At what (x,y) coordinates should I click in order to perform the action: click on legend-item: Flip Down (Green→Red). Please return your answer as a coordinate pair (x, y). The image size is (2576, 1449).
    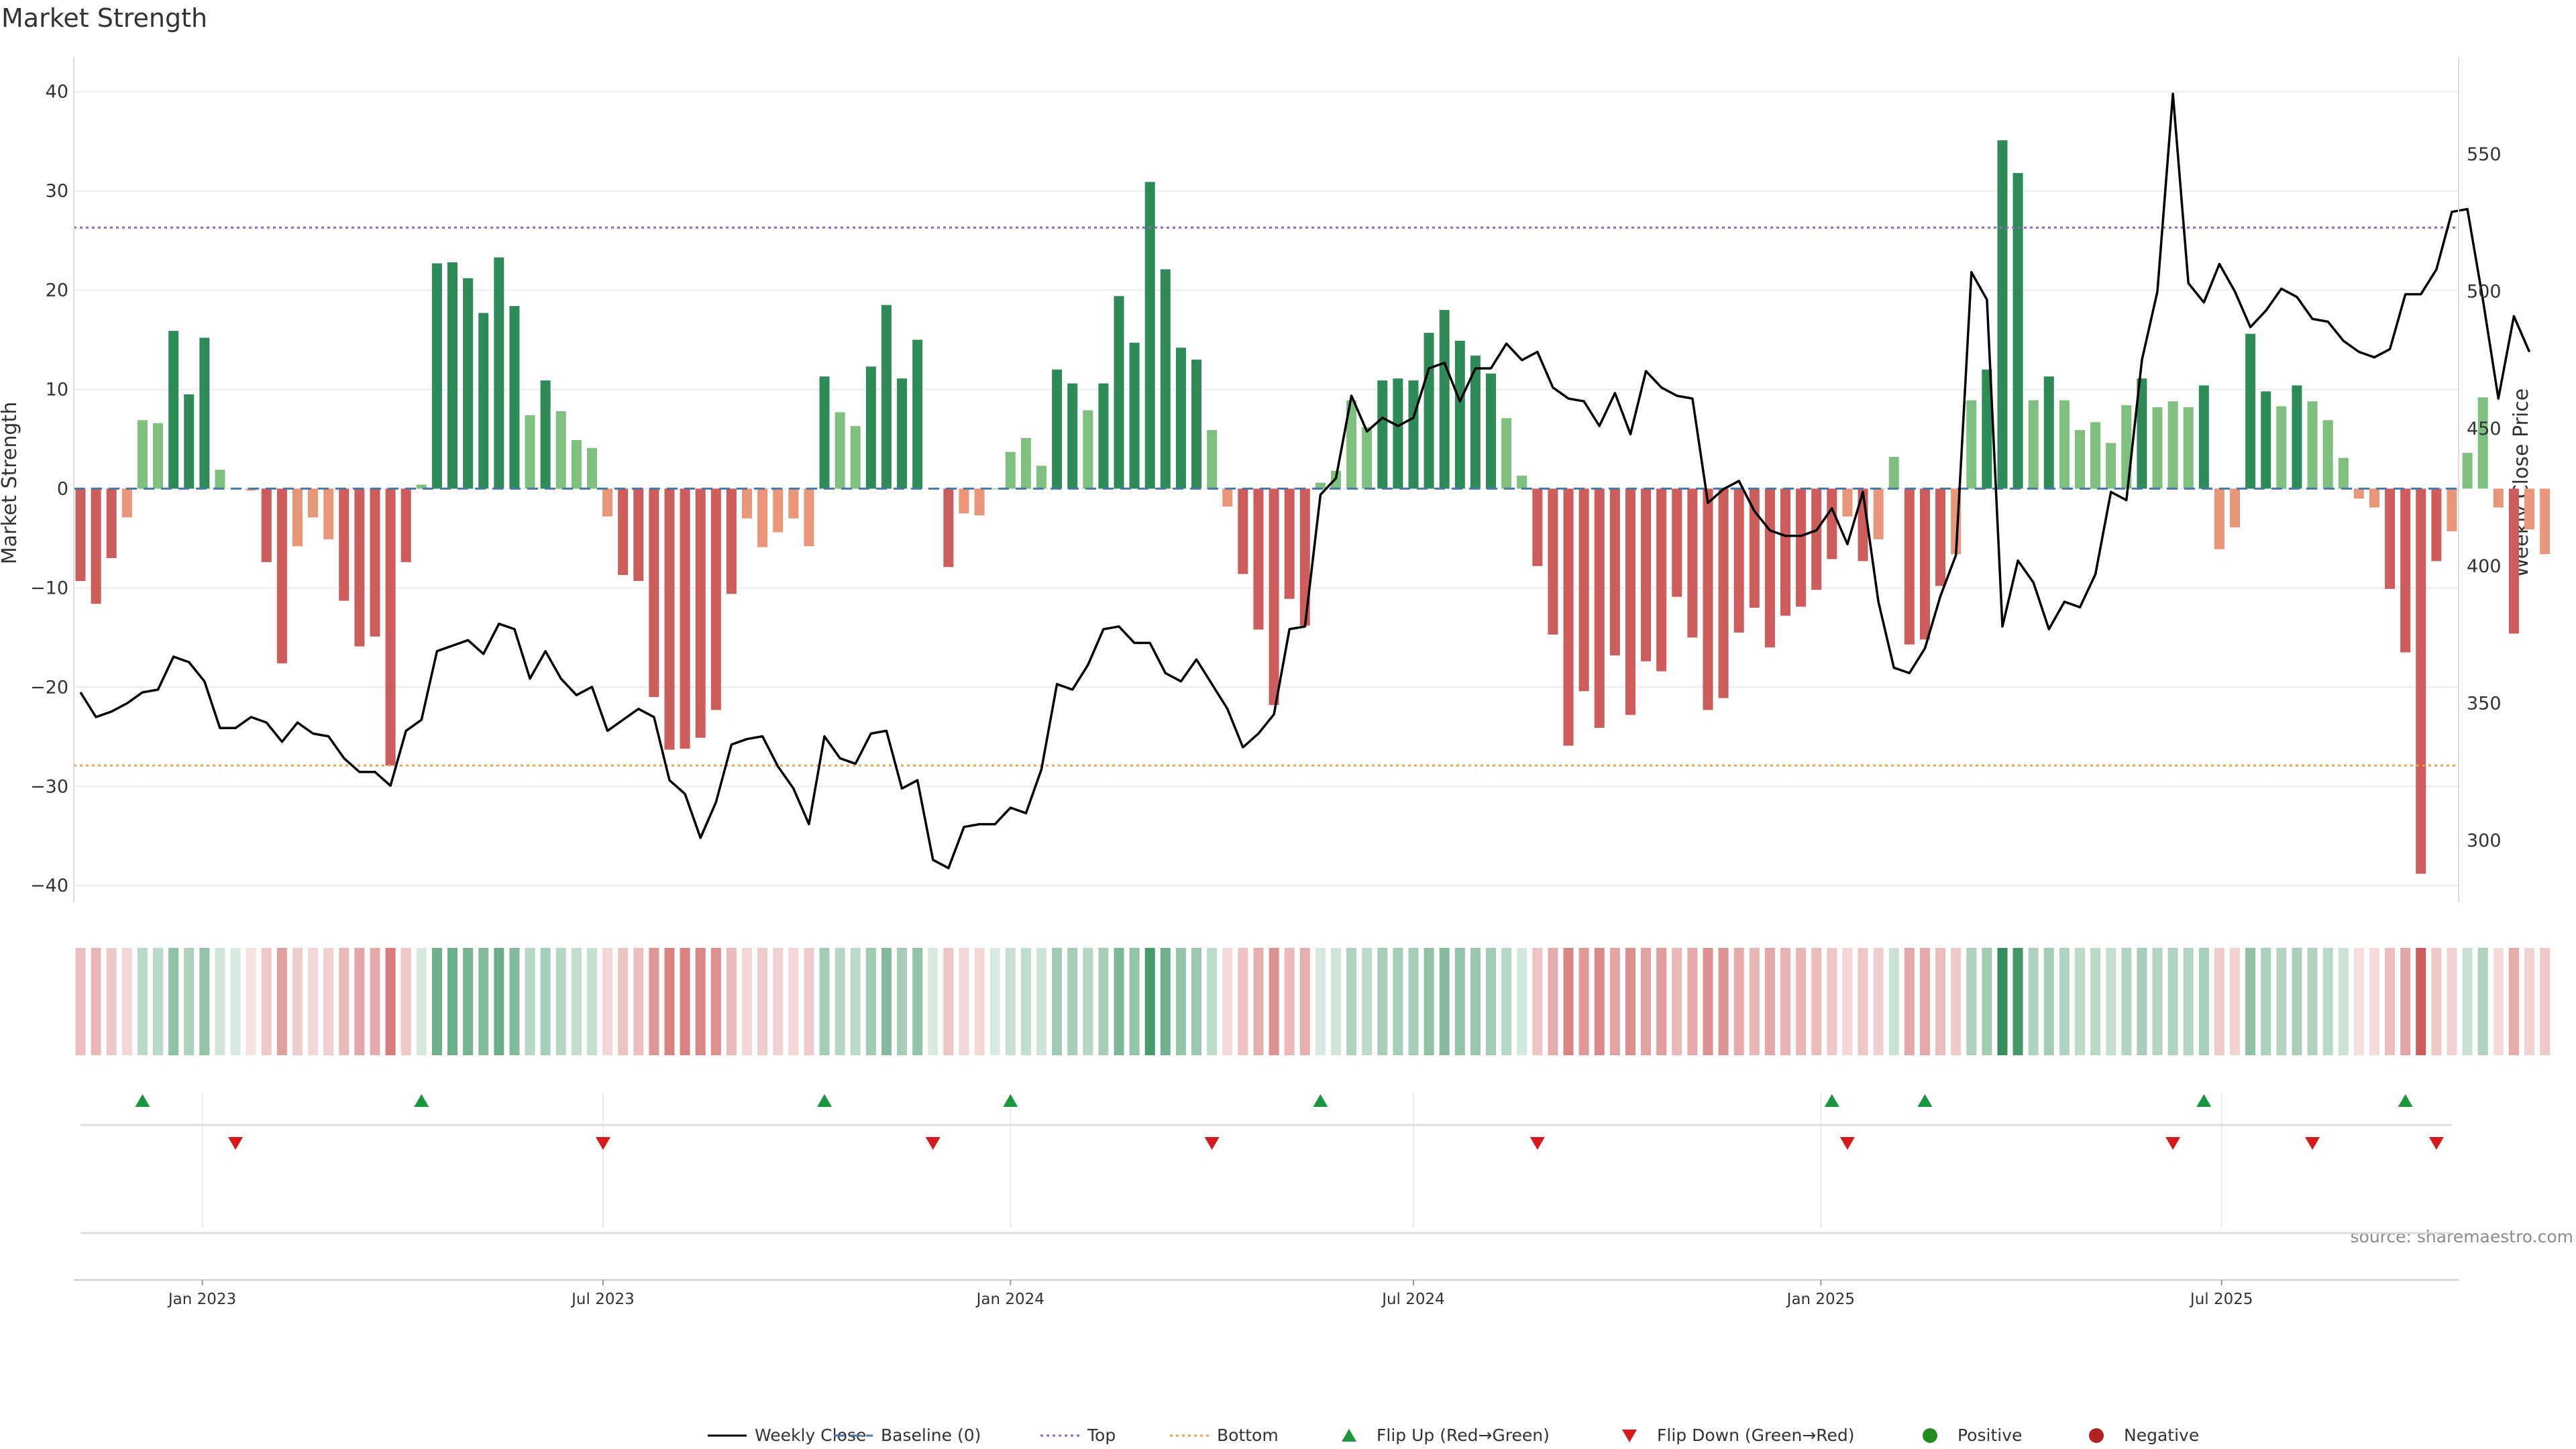
    Looking at the image, I should click on (1738, 1435).